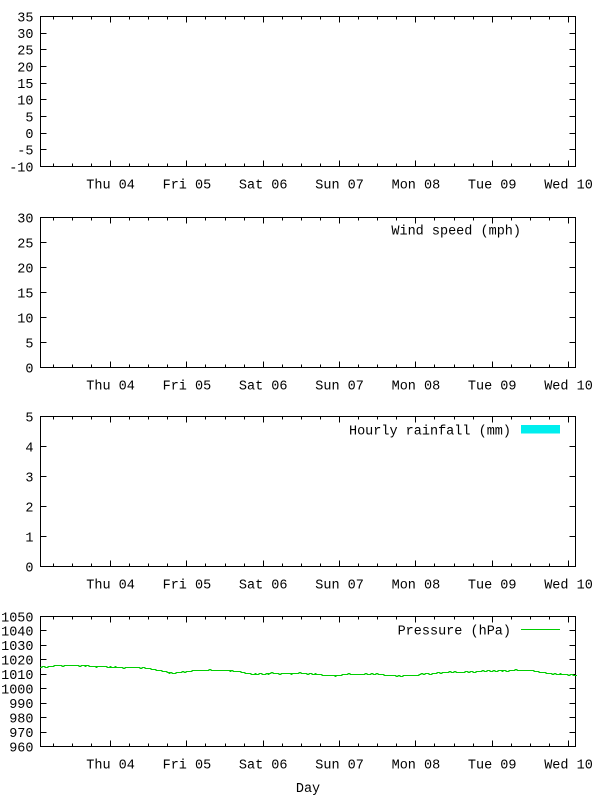 Image resolution: width=600 pixels, height=805 pixels. Describe the element at coordinates (29, 478) in the screenshot. I see `svg-text: 3` at that location.